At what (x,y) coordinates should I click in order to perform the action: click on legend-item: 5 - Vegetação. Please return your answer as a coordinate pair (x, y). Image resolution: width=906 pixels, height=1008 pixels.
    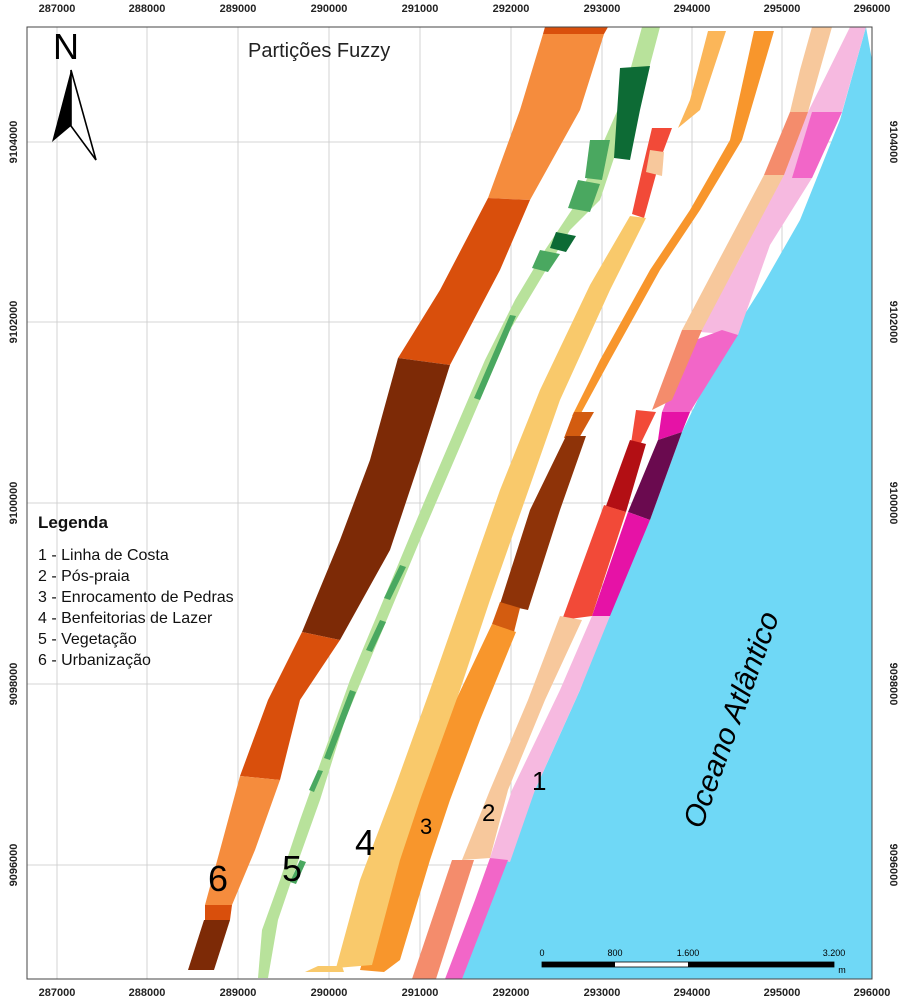
    Looking at the image, I should click on (87, 639).